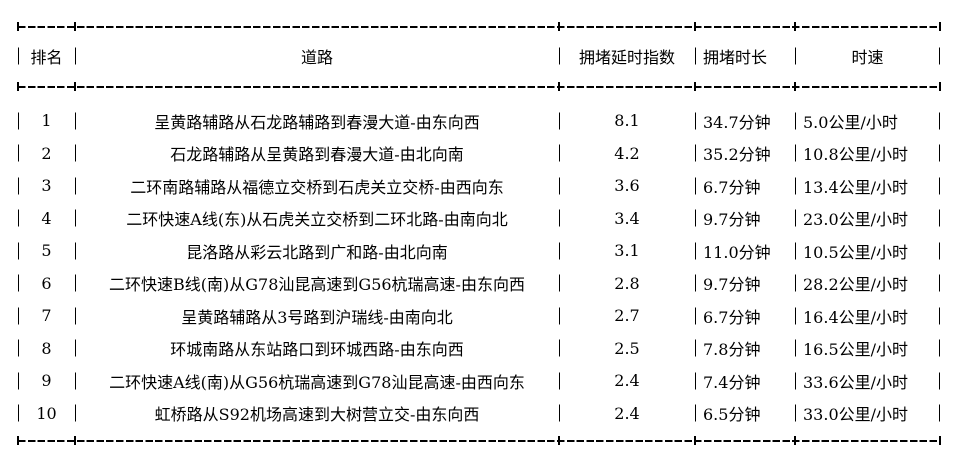  I want to click on column-header-delay-index: 拥堵延时指数, so click(627, 56).